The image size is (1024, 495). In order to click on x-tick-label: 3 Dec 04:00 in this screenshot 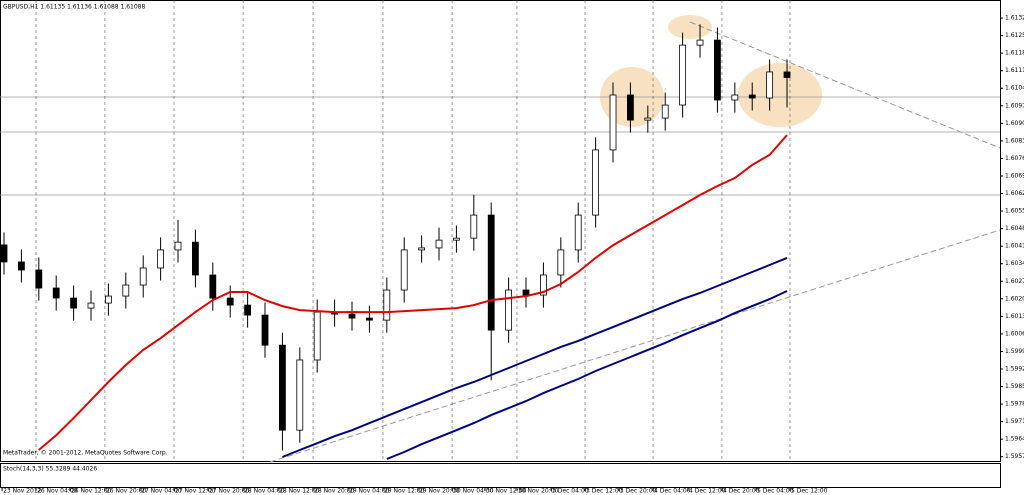, I will do `click(570, 491)`.